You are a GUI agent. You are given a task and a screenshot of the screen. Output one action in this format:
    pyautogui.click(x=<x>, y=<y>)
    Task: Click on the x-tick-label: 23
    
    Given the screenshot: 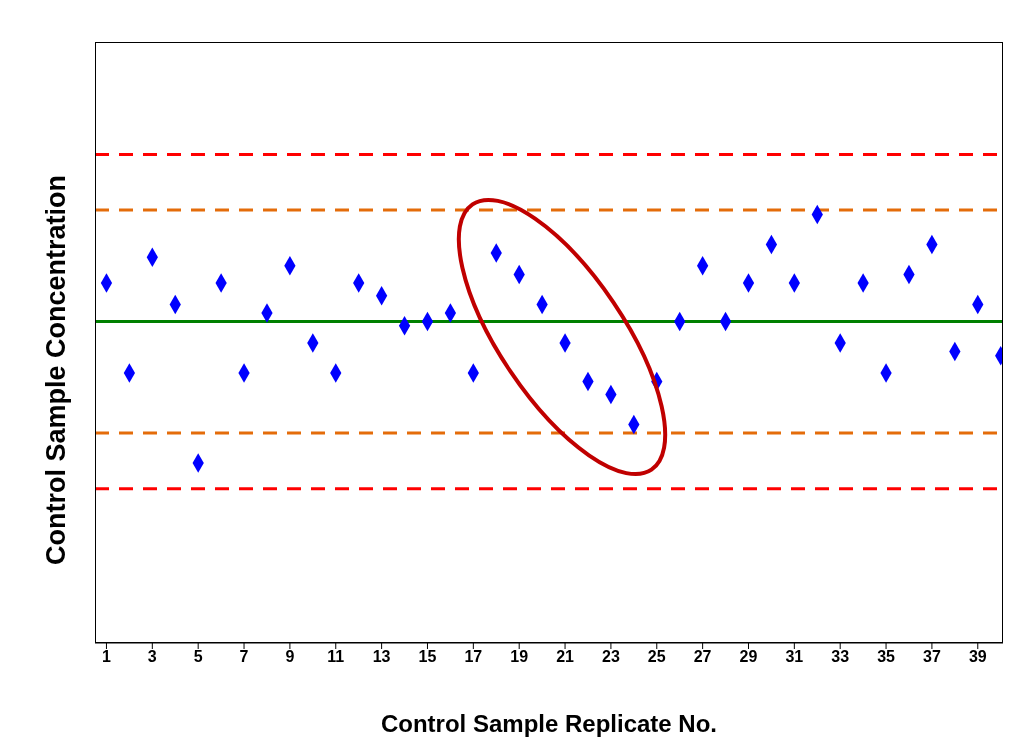 What is the action you would take?
    pyautogui.click(x=611, y=657)
    